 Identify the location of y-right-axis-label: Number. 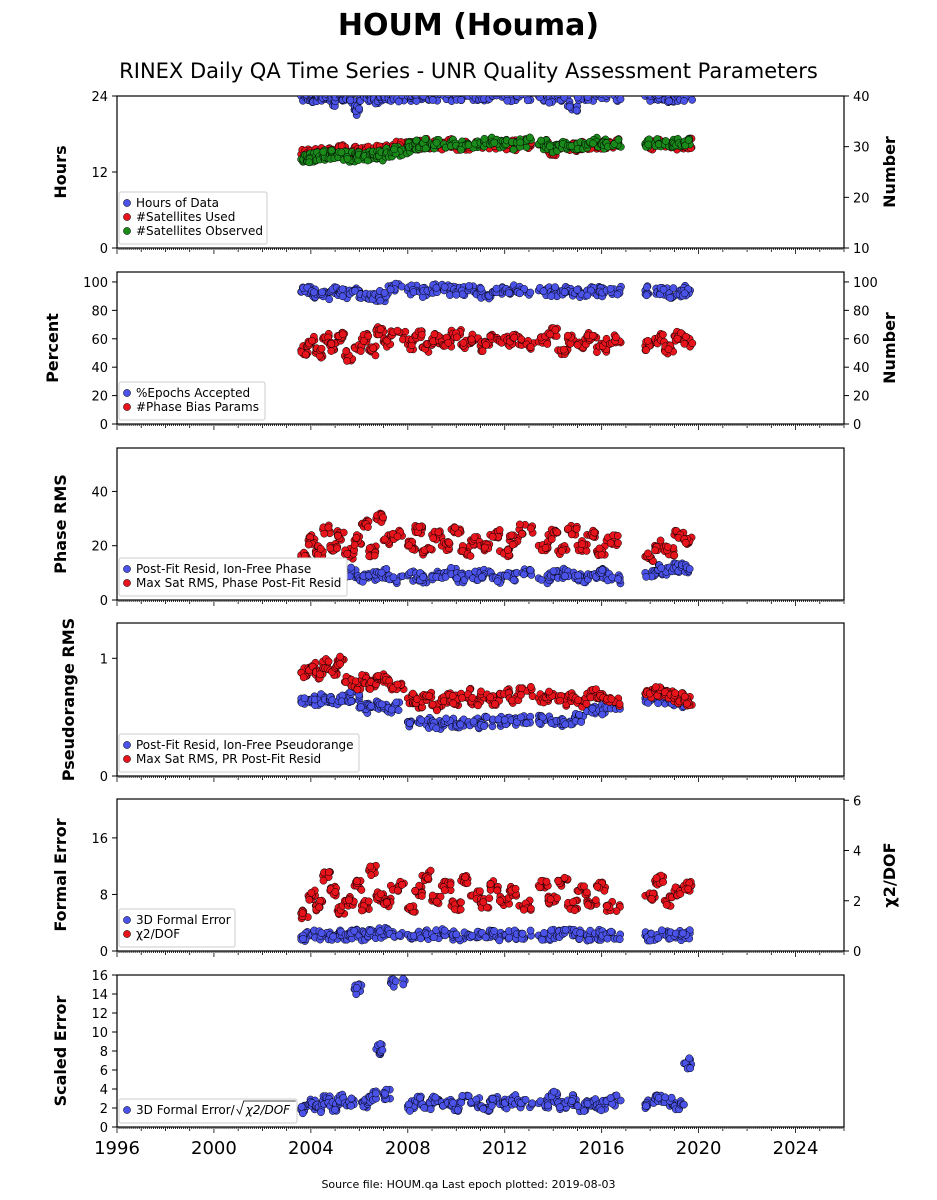
(889, 172).